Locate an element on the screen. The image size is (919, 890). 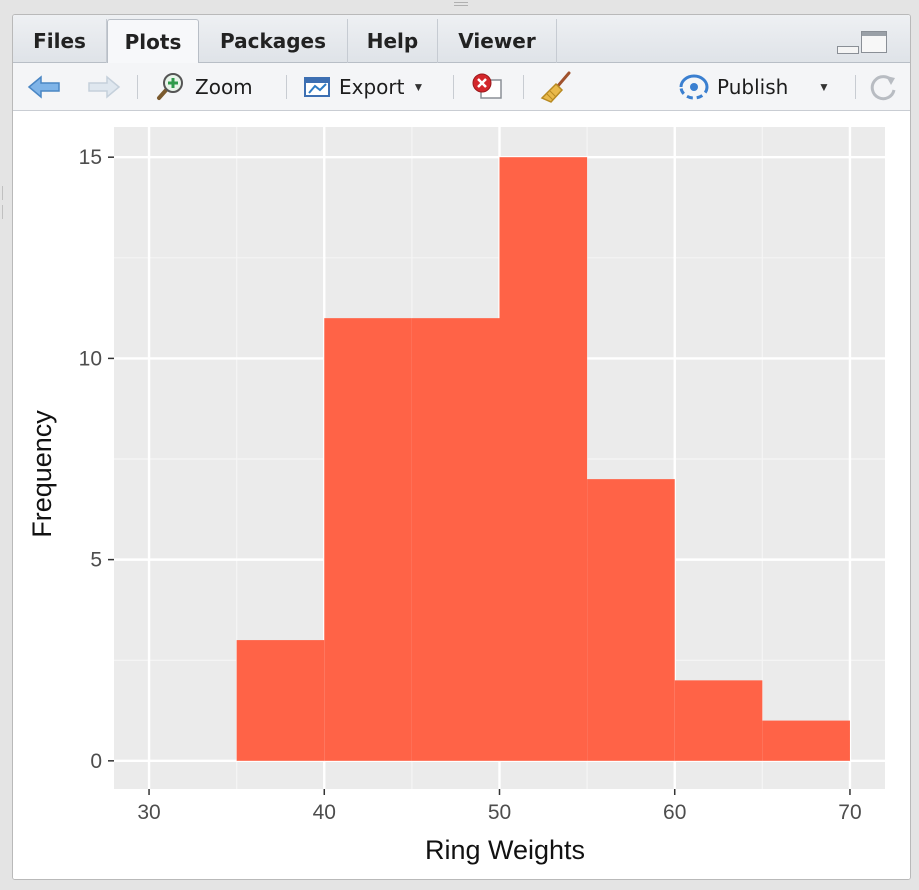
pane-splitter-handle is located at coordinates (3, 202).